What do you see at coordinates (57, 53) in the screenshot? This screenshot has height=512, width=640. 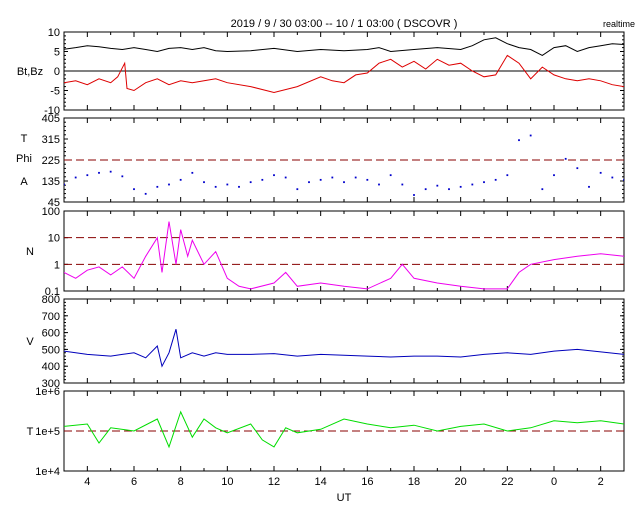 I see `y-tick-label: 5` at bounding box center [57, 53].